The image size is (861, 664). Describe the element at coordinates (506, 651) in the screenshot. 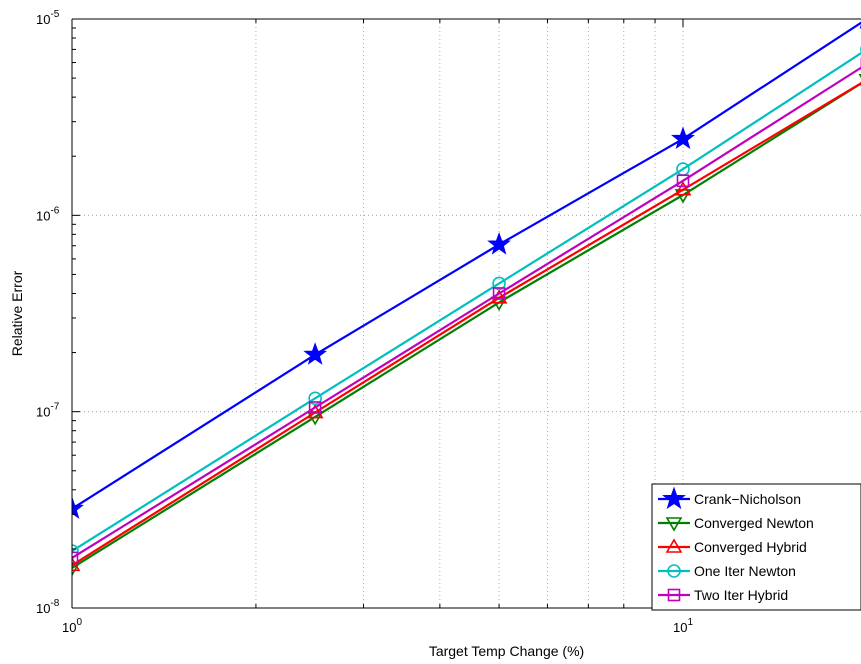

I see `x-axis-label: Target Temp Change (%)` at that location.